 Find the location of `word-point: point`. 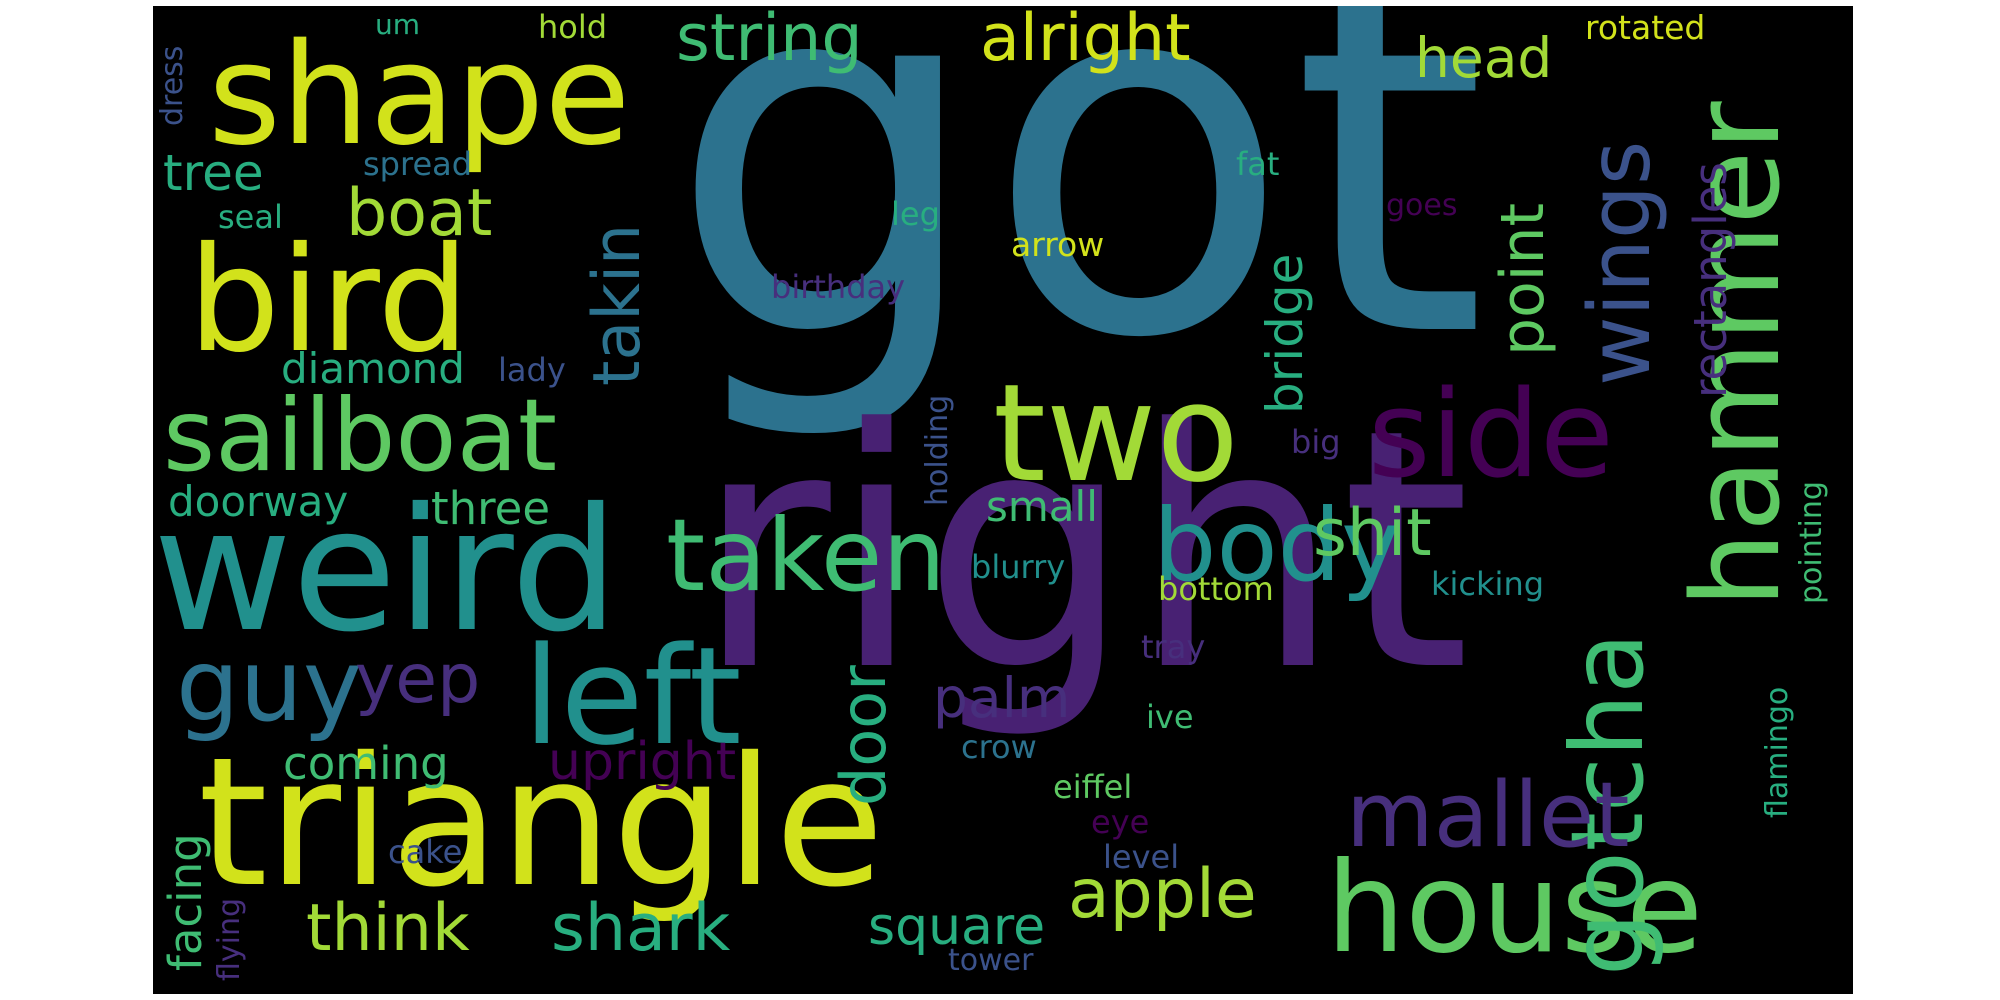

word-point: point is located at coordinates (1523, 279).